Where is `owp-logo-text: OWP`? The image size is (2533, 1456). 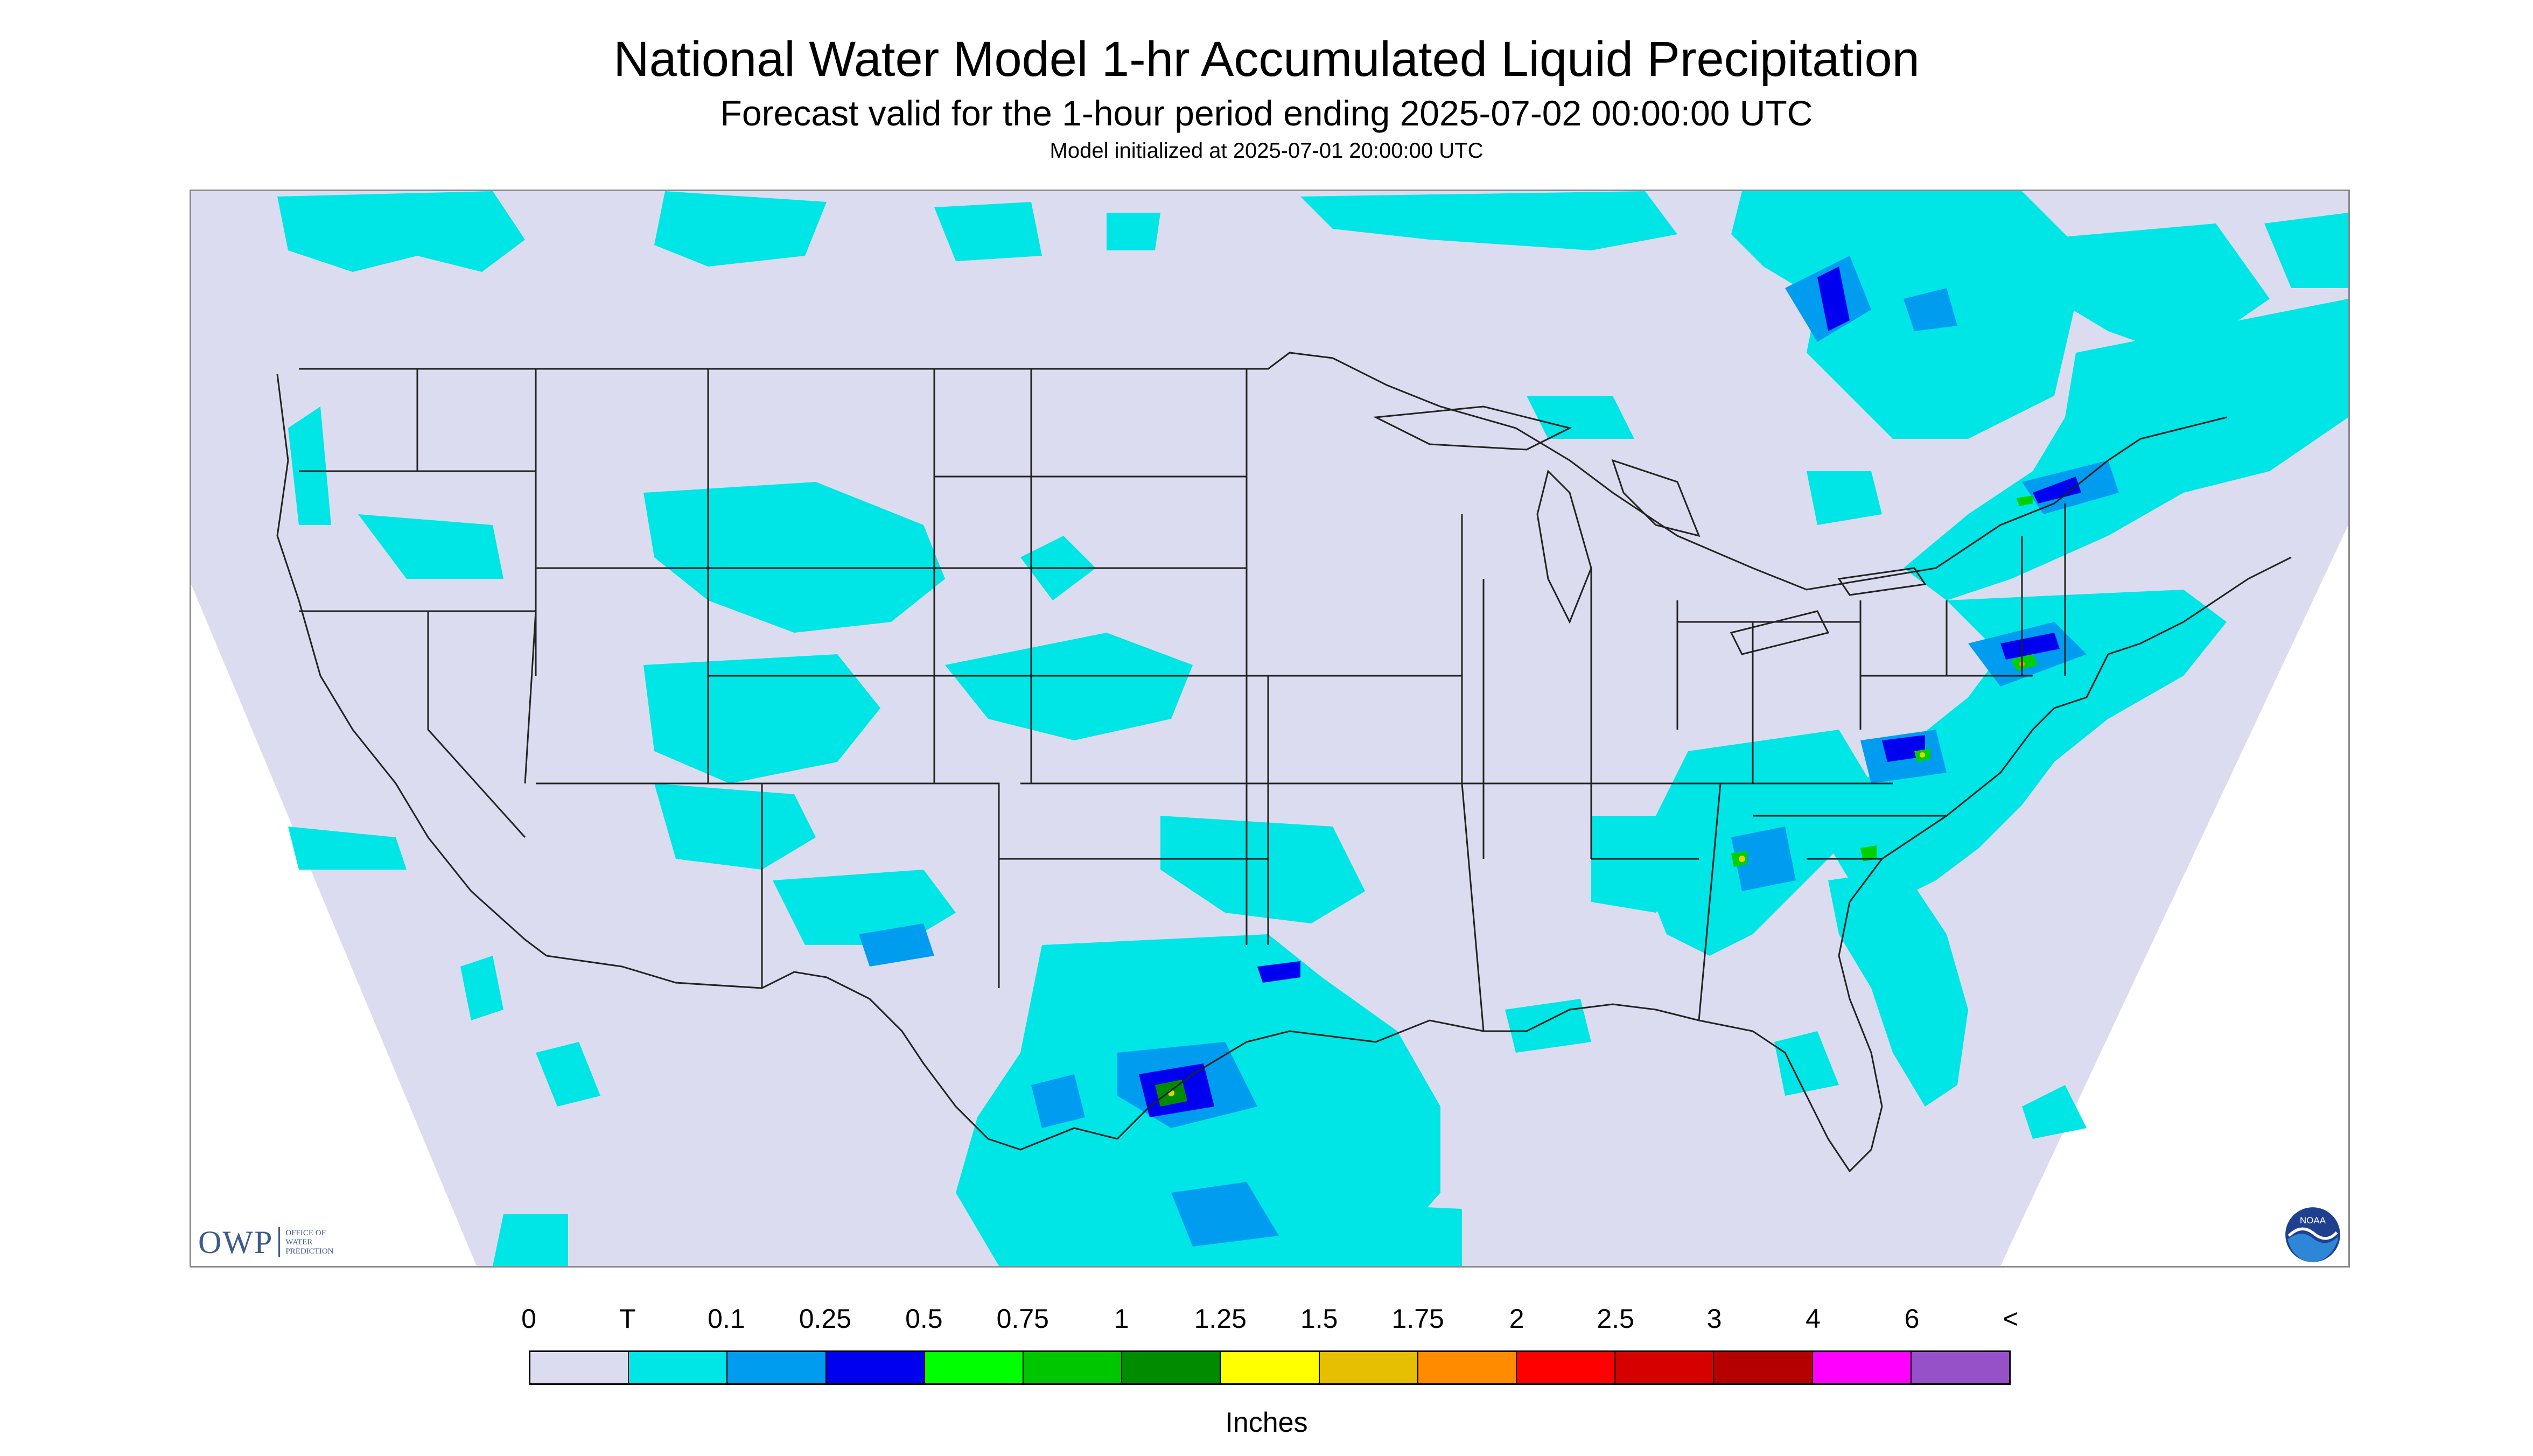 owp-logo-text: OWP is located at coordinates (236, 1242).